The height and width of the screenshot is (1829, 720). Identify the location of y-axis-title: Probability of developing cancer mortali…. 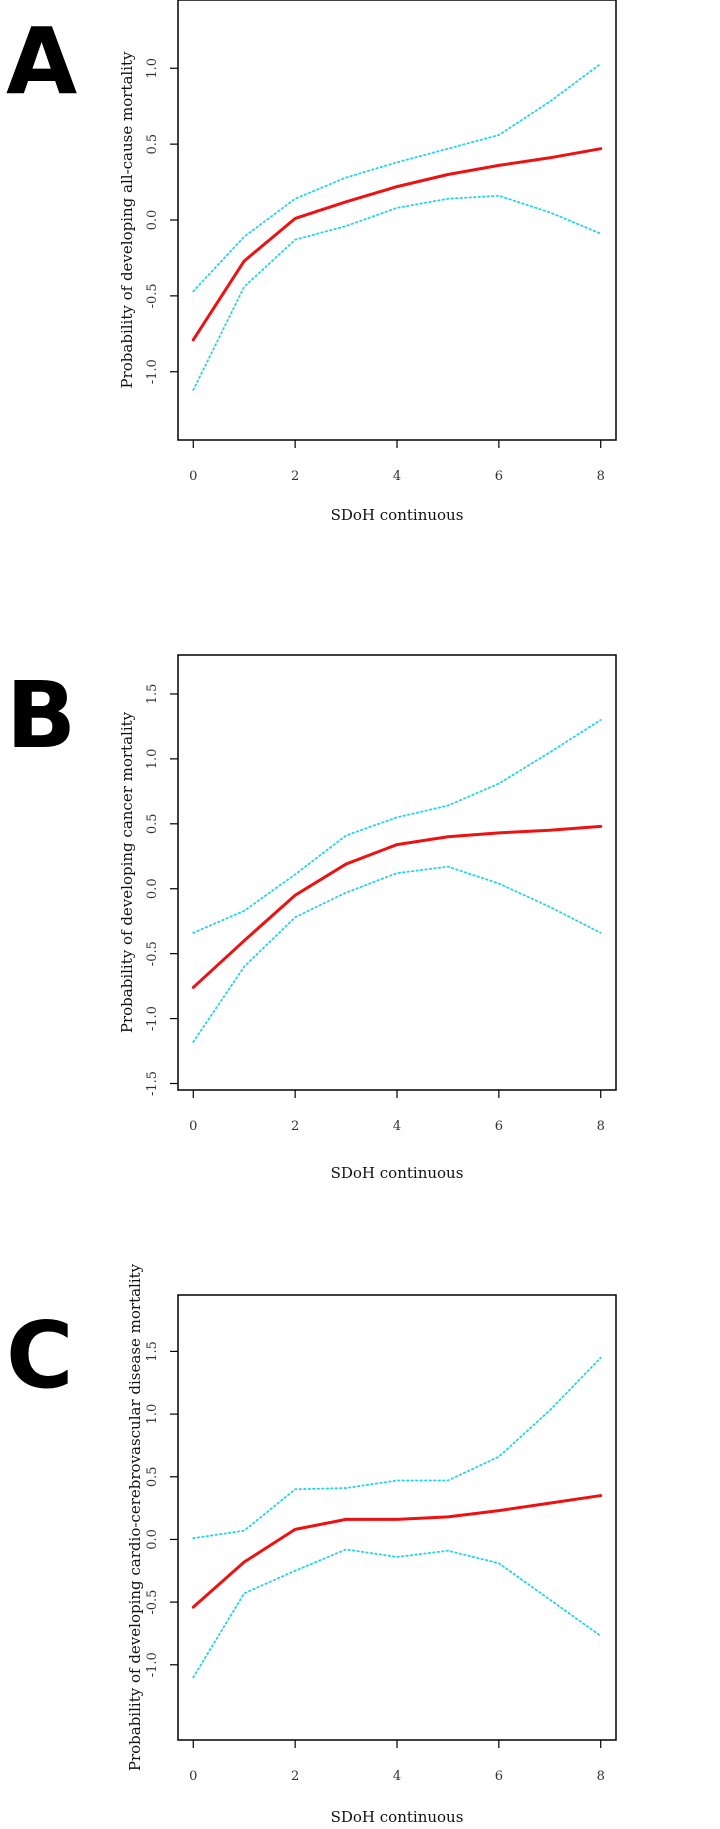
(127, 872).